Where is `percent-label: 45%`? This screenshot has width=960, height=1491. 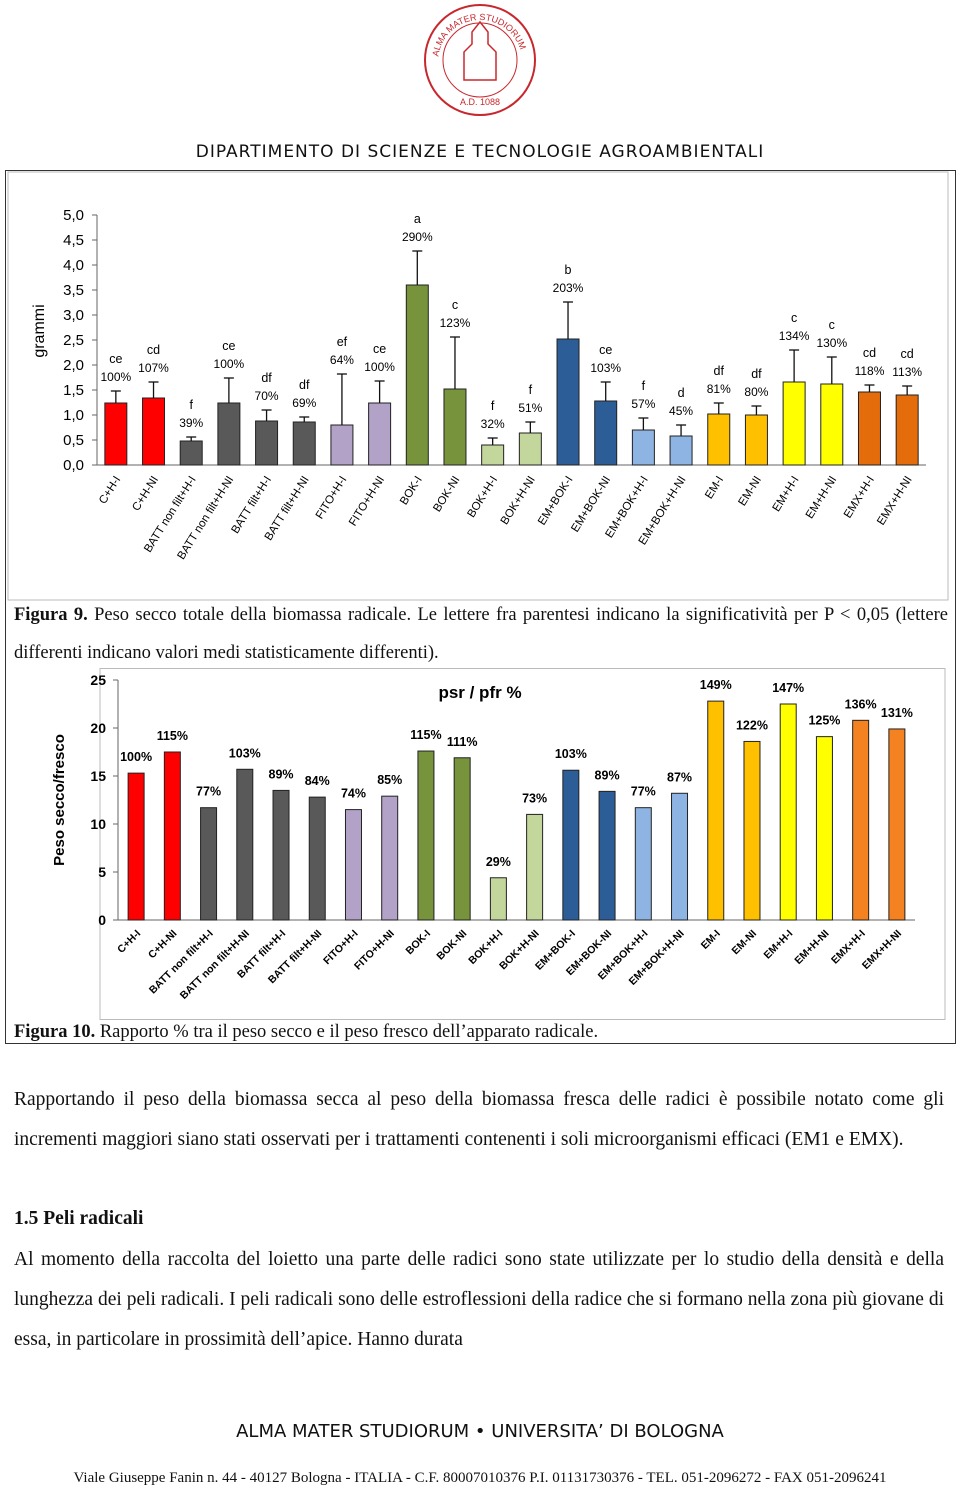 percent-label: 45% is located at coordinates (681, 411).